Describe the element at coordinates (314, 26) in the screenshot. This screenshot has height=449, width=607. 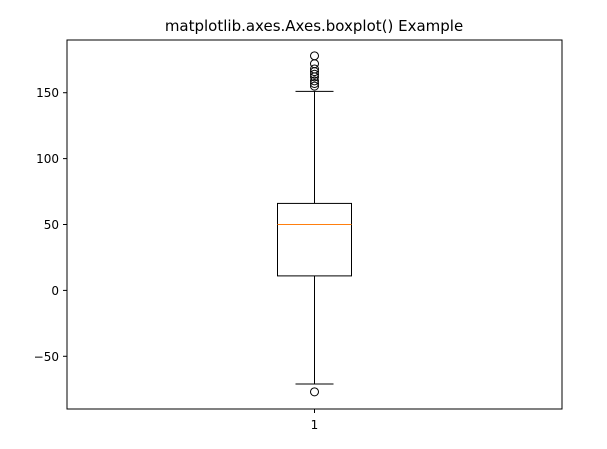
I see `chart-title: matplotlib.axes.Axes.boxplot() Example` at that location.